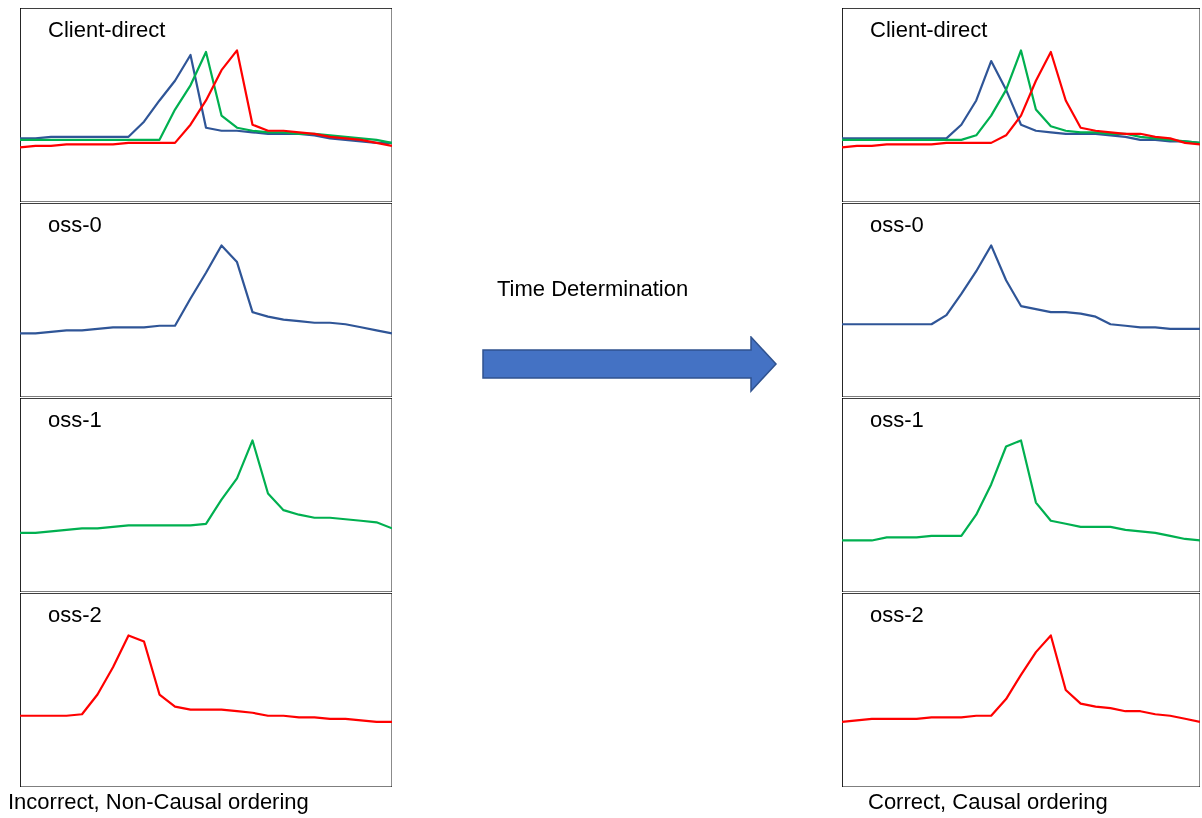  Describe the element at coordinates (593, 289) in the screenshot. I see `text: Time Determination` at that location.